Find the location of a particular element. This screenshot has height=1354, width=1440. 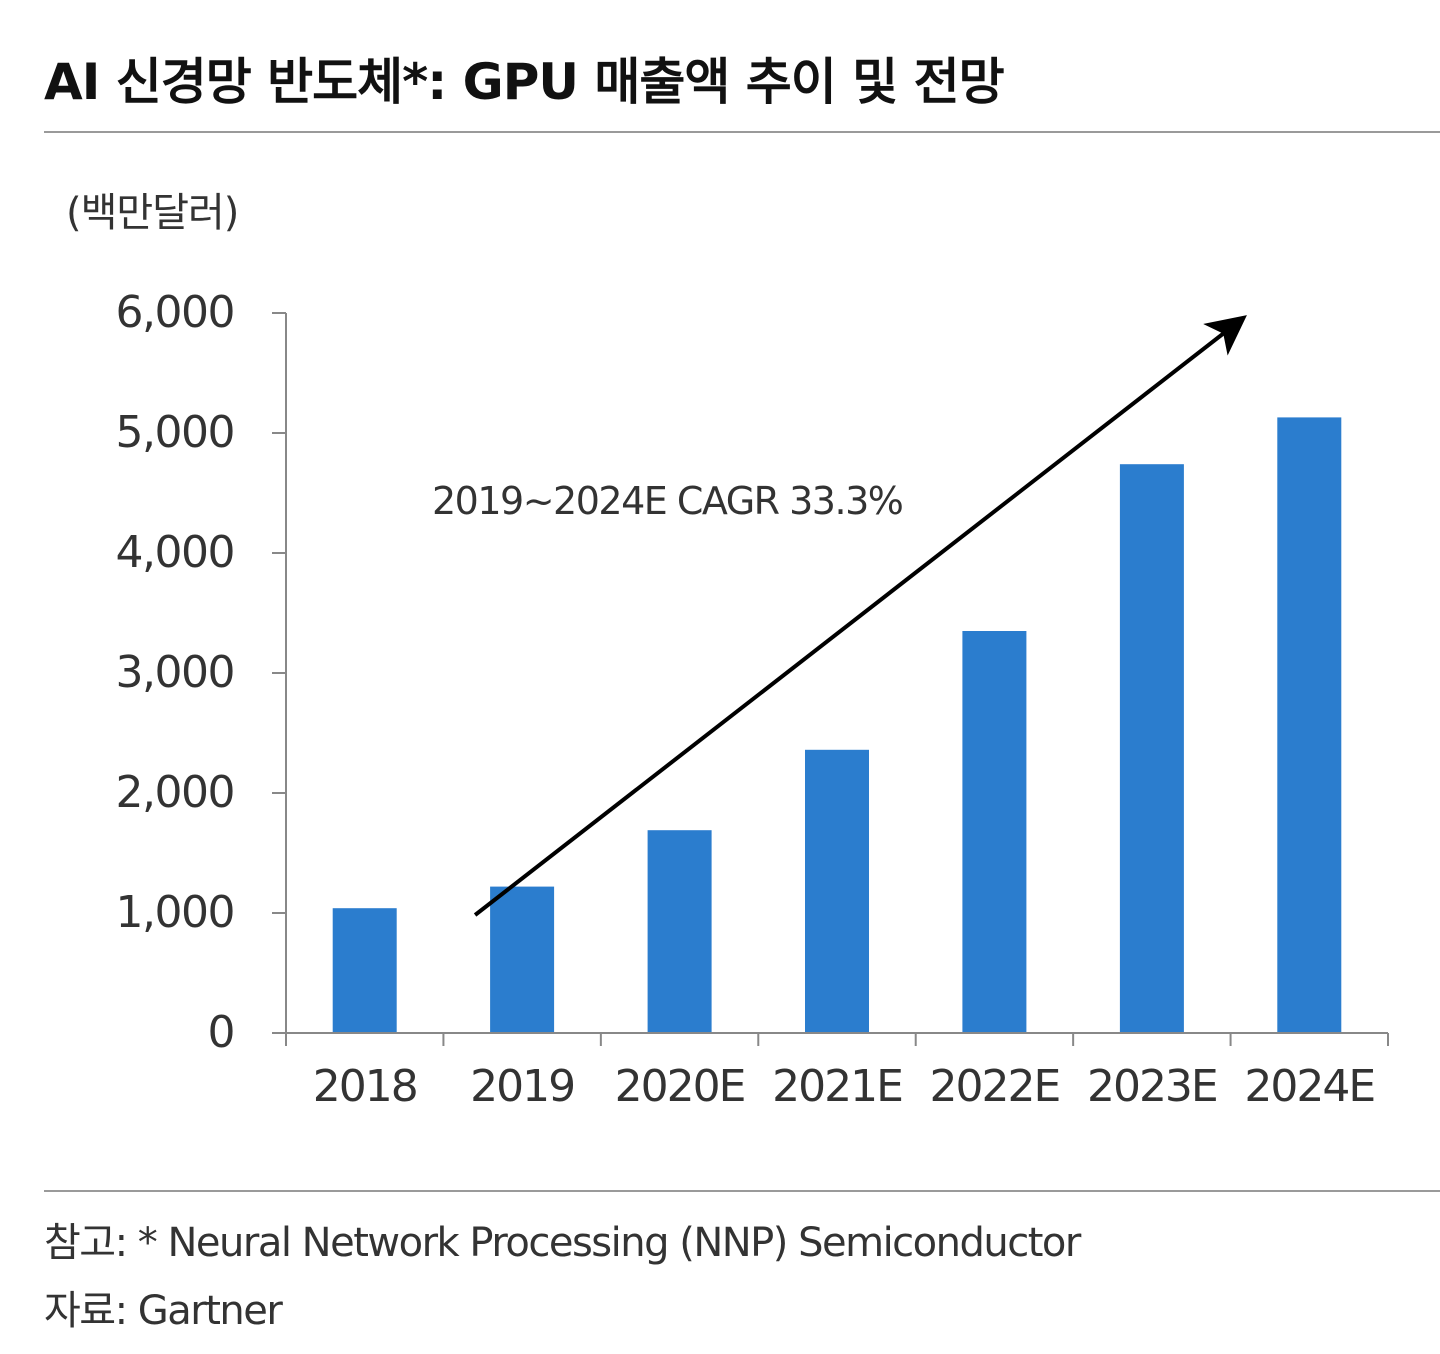

bar-2022e is located at coordinates (994, 832).